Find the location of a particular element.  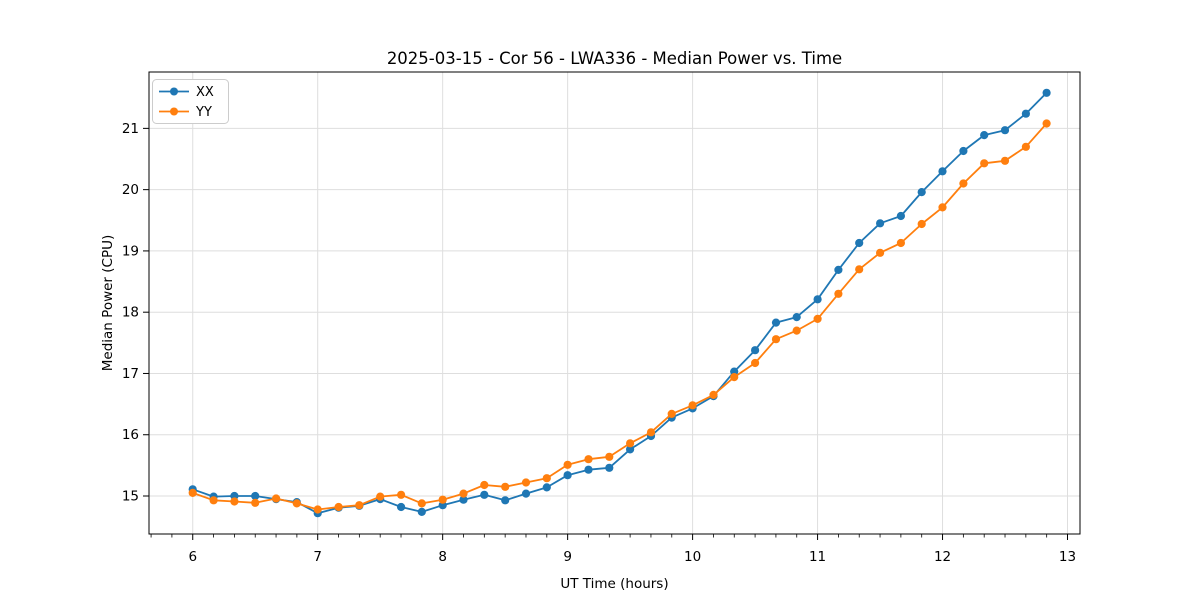

y-tick-label: 17 is located at coordinates (130, 374).